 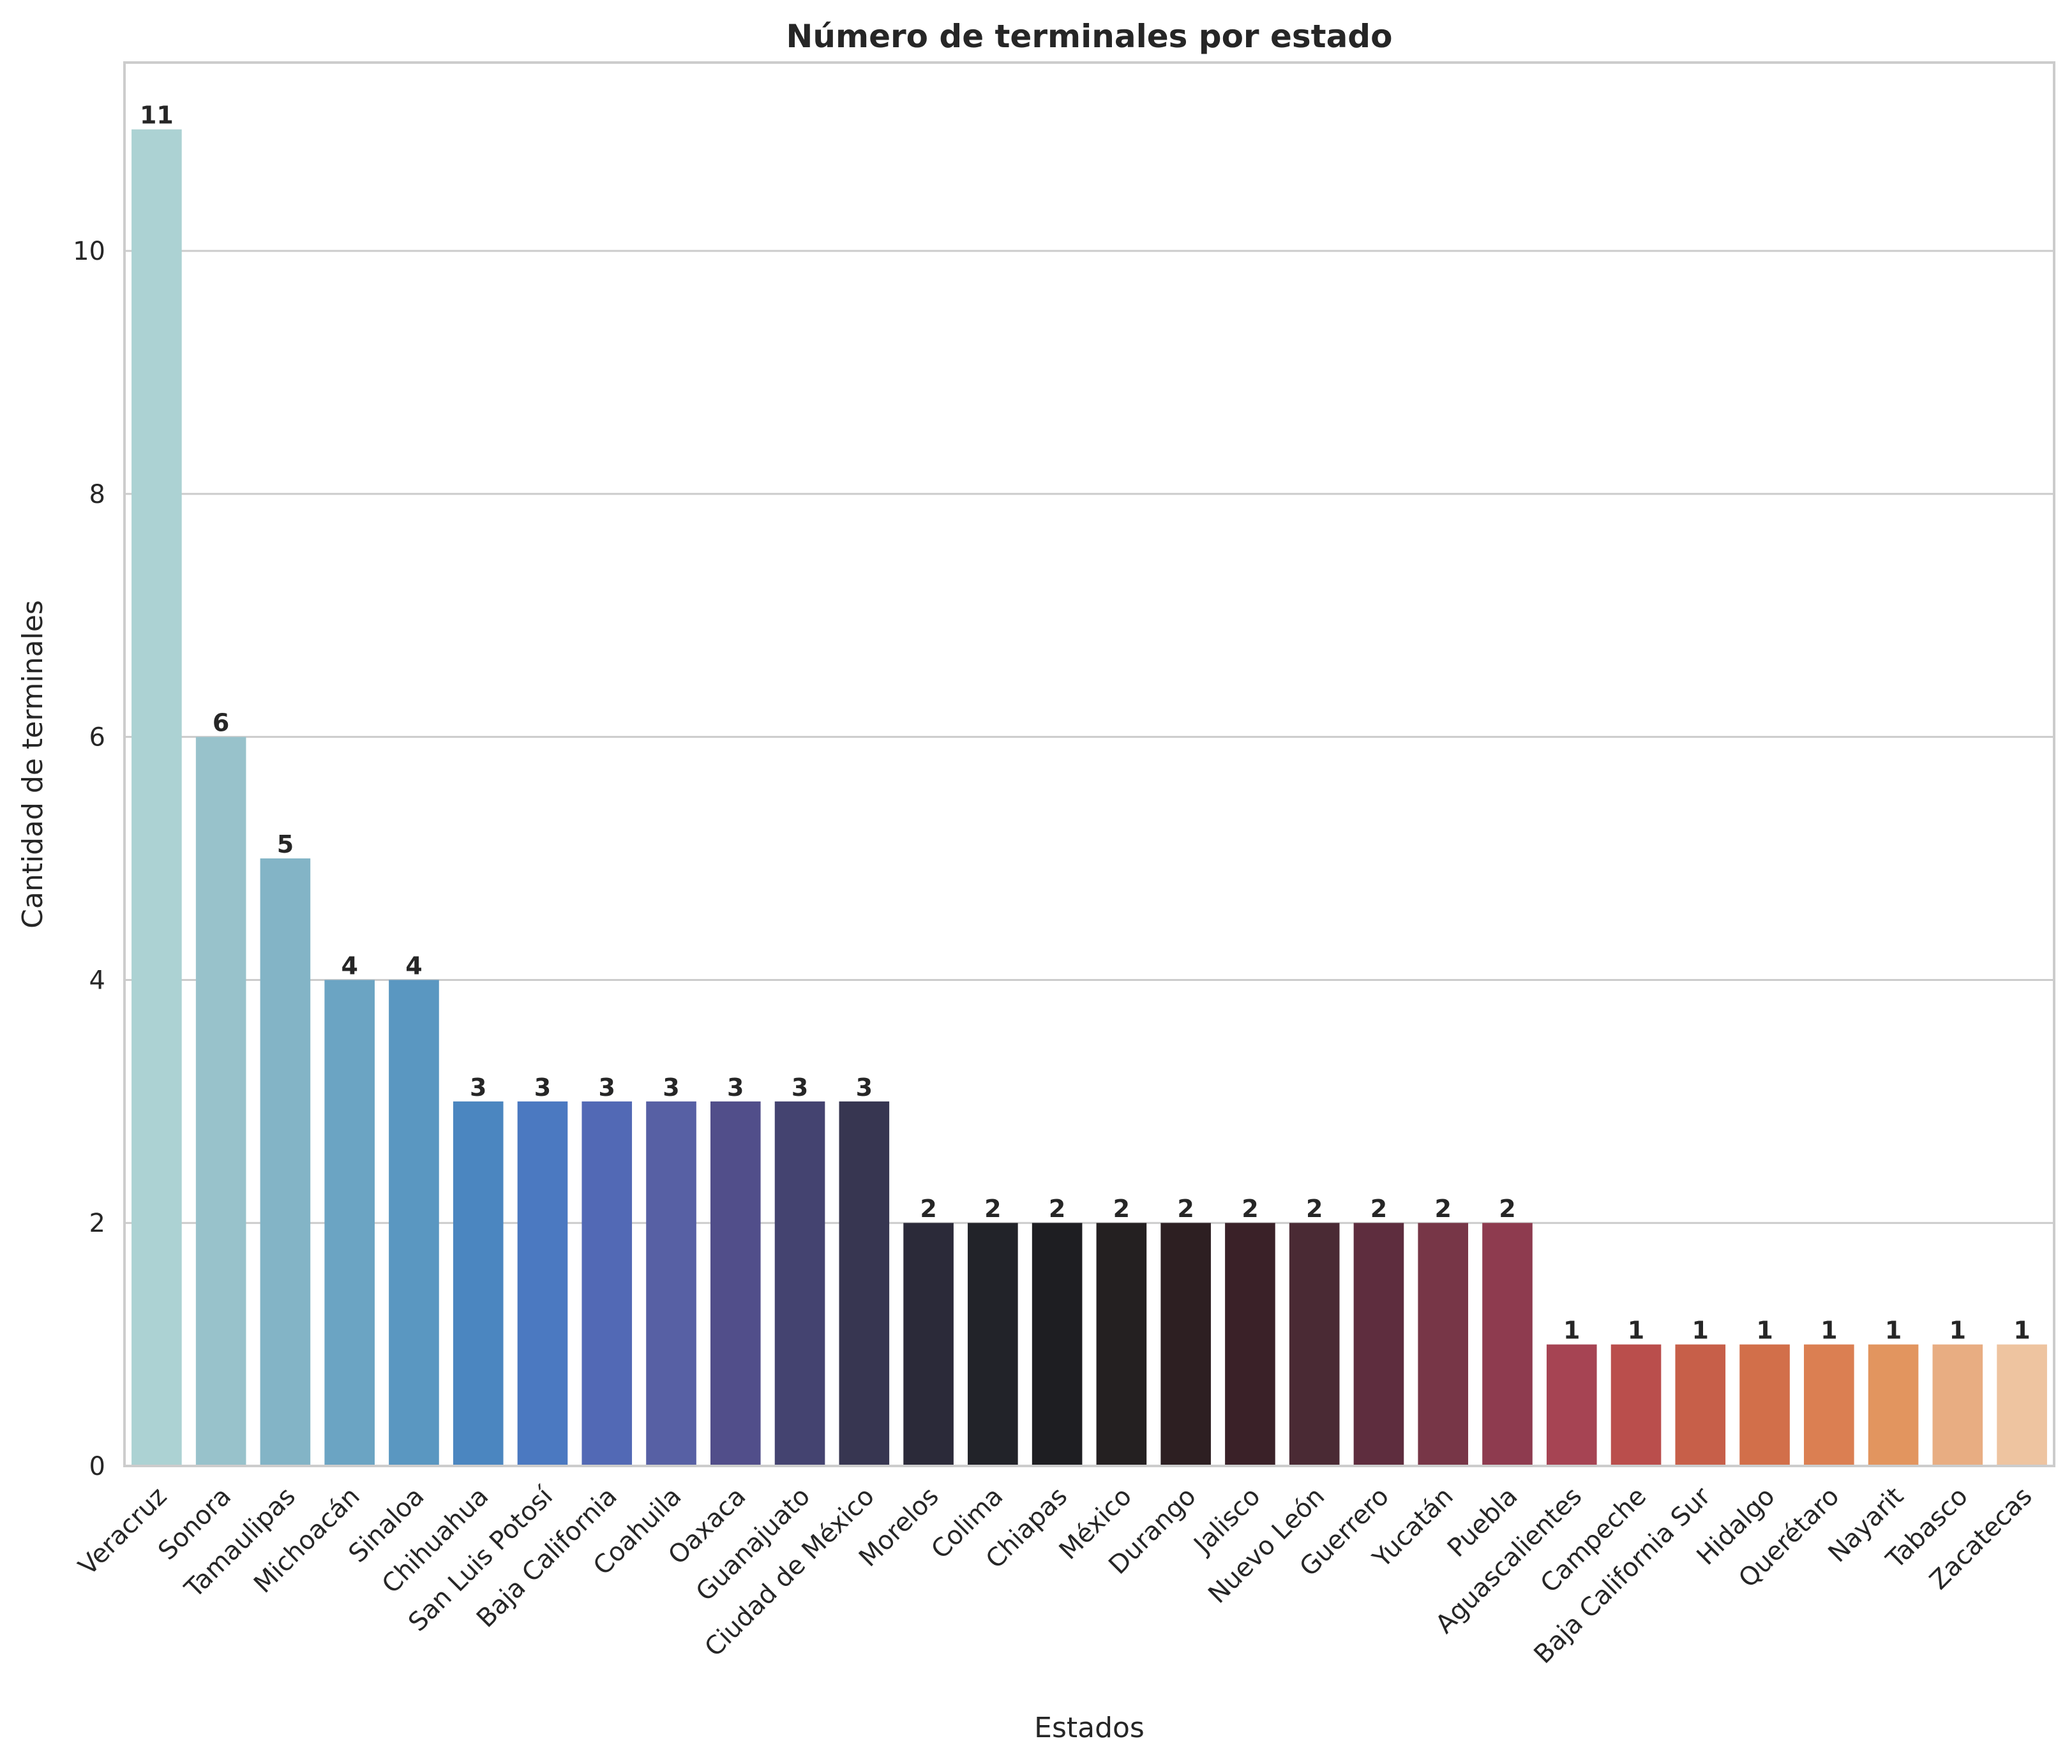 I want to click on y-tick-label: 0, so click(x=97, y=1466).